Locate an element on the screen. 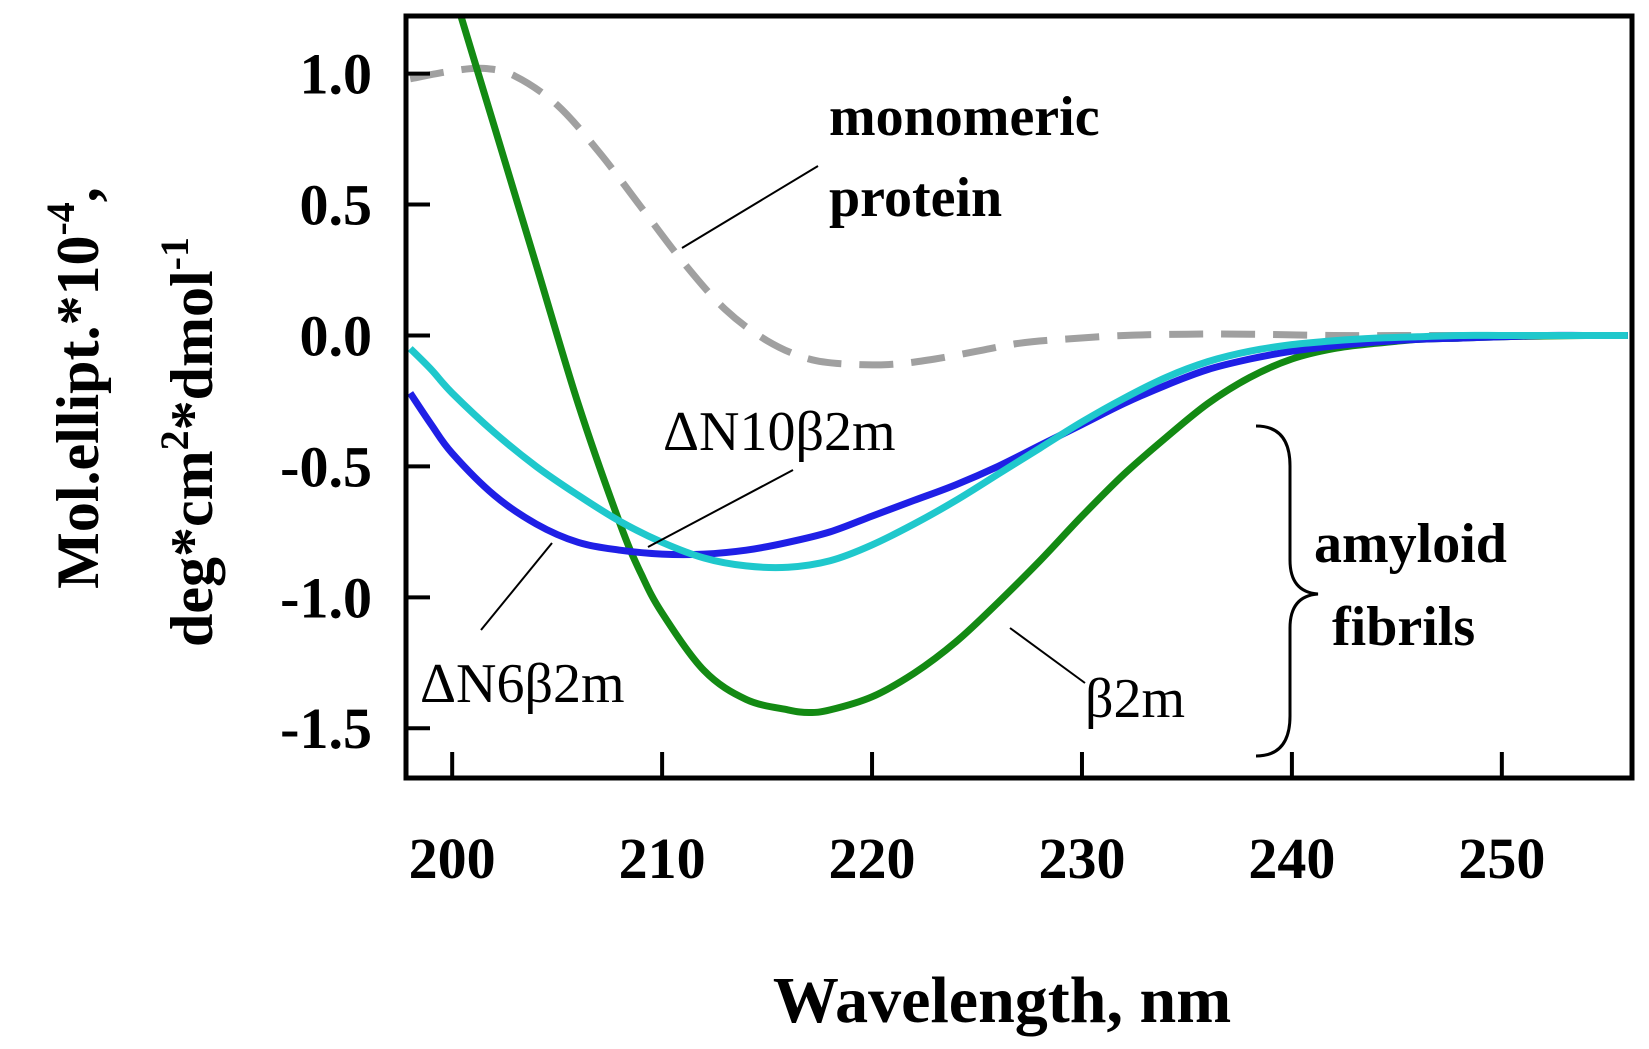 The height and width of the screenshot is (1049, 1649). x-axis-title: Wavelength, nm is located at coordinates (1002, 1000).